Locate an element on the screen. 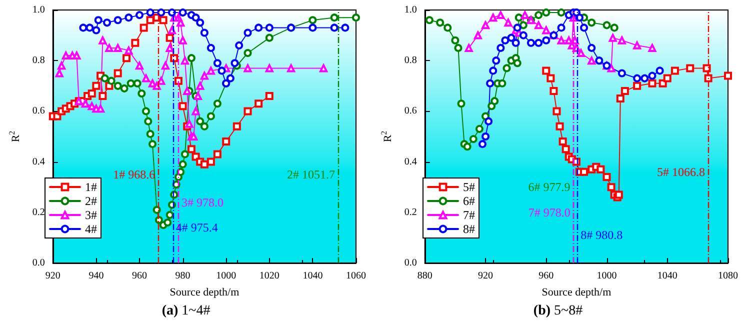 The height and width of the screenshot is (327, 745). ref-line-label: 6# 977.9 is located at coordinates (549, 187).